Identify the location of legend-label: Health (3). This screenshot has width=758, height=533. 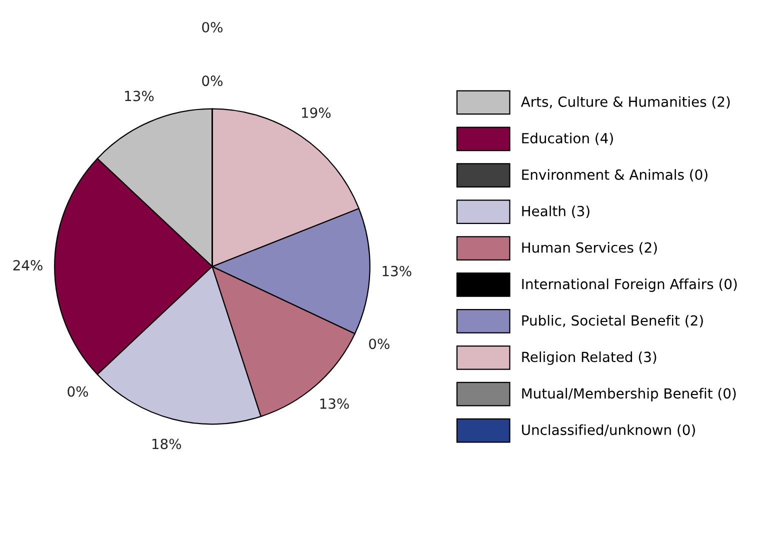
(556, 212).